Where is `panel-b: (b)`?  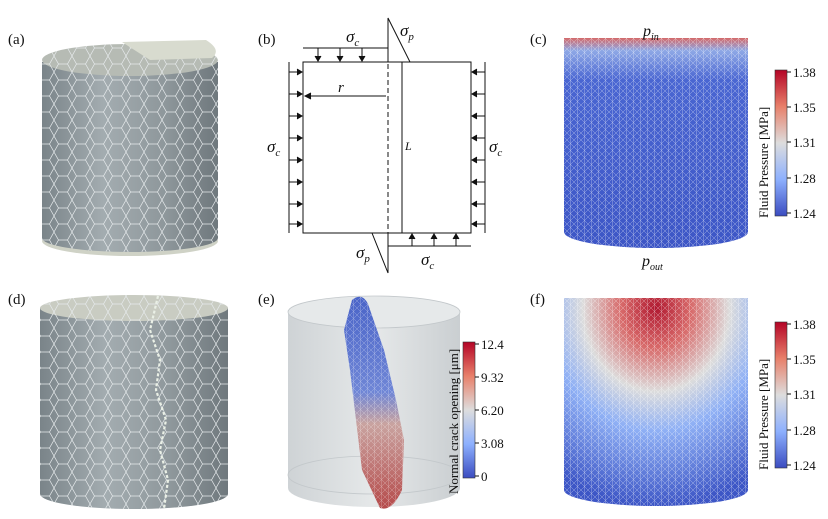
panel-b: (b) is located at coordinates (380, 145).